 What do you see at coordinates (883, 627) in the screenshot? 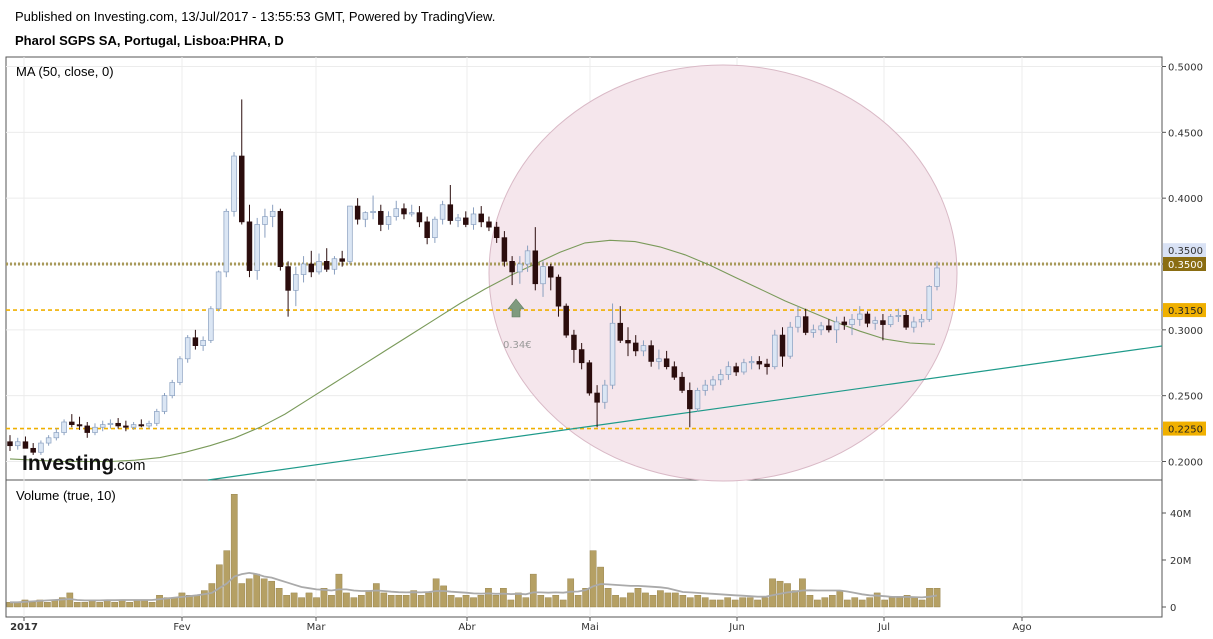
I see `x-tick-label: Jul` at bounding box center [883, 627].